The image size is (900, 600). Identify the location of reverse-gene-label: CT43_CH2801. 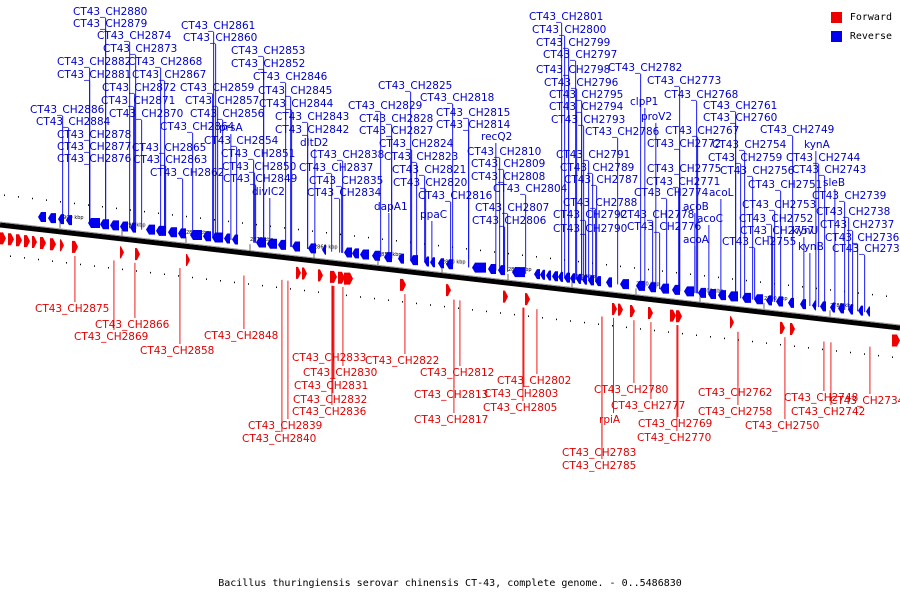
(566, 17).